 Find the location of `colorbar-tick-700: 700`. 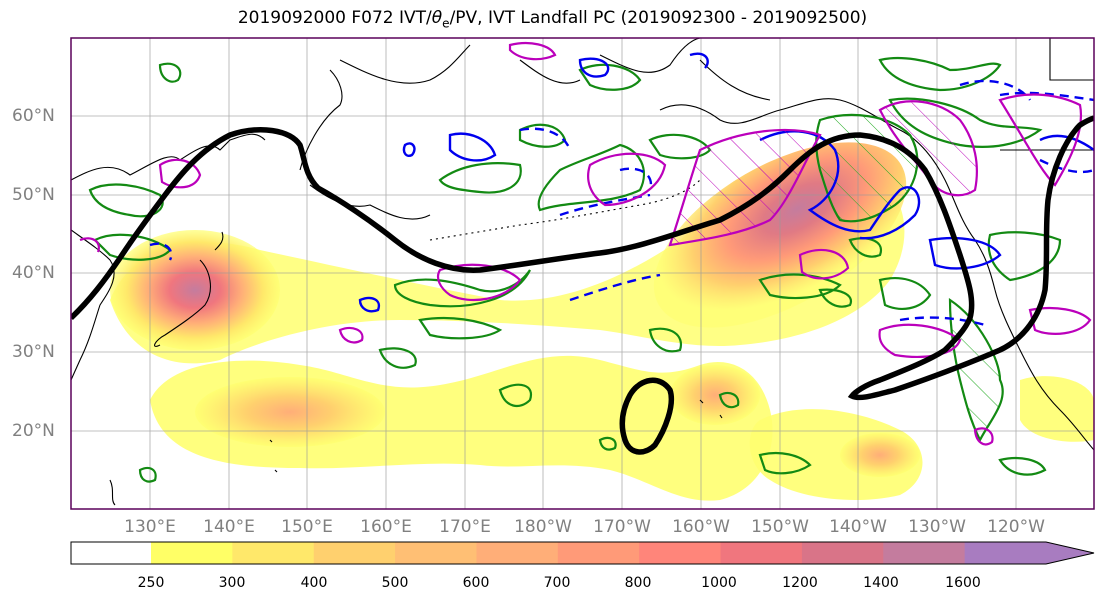

colorbar-tick-700: 700 is located at coordinates (557, 583).